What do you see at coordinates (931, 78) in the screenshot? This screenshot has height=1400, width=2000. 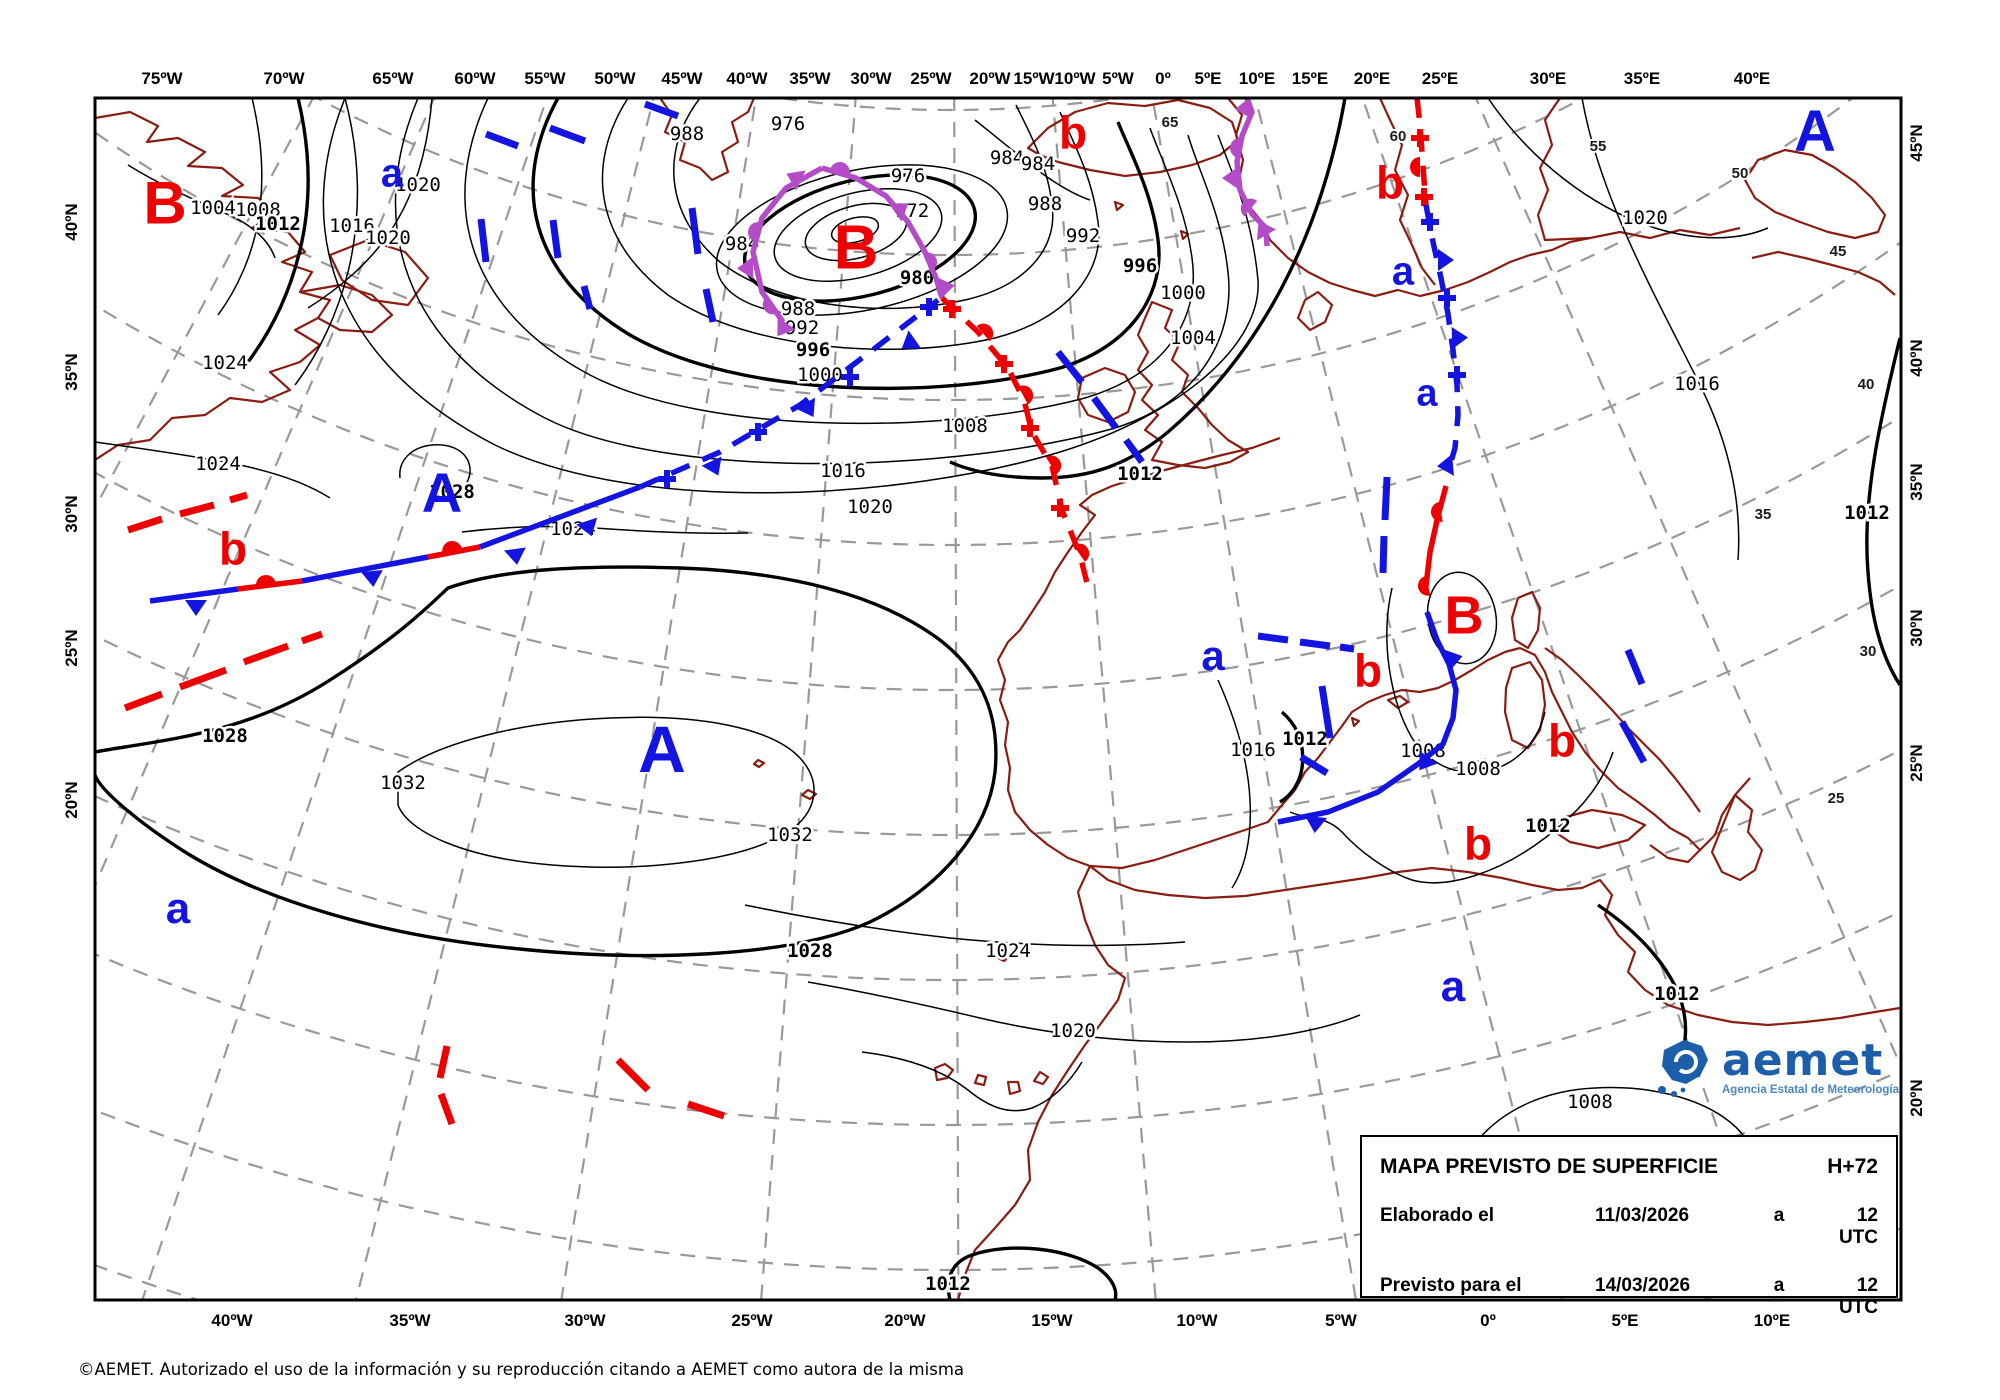 I see `top-axis-longitude-label: 25ºW` at bounding box center [931, 78].